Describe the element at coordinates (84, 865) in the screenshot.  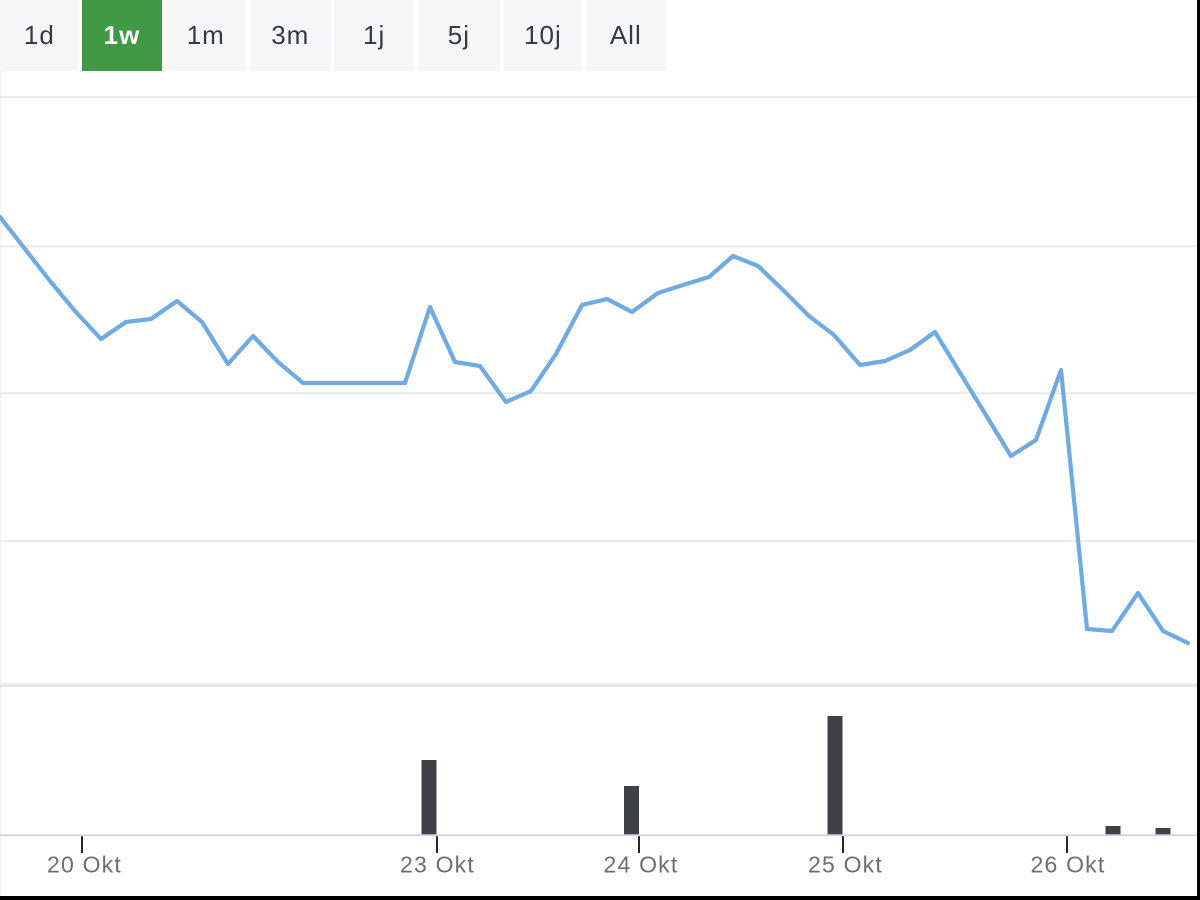
I see `svg-text: 20 Okt` at that location.